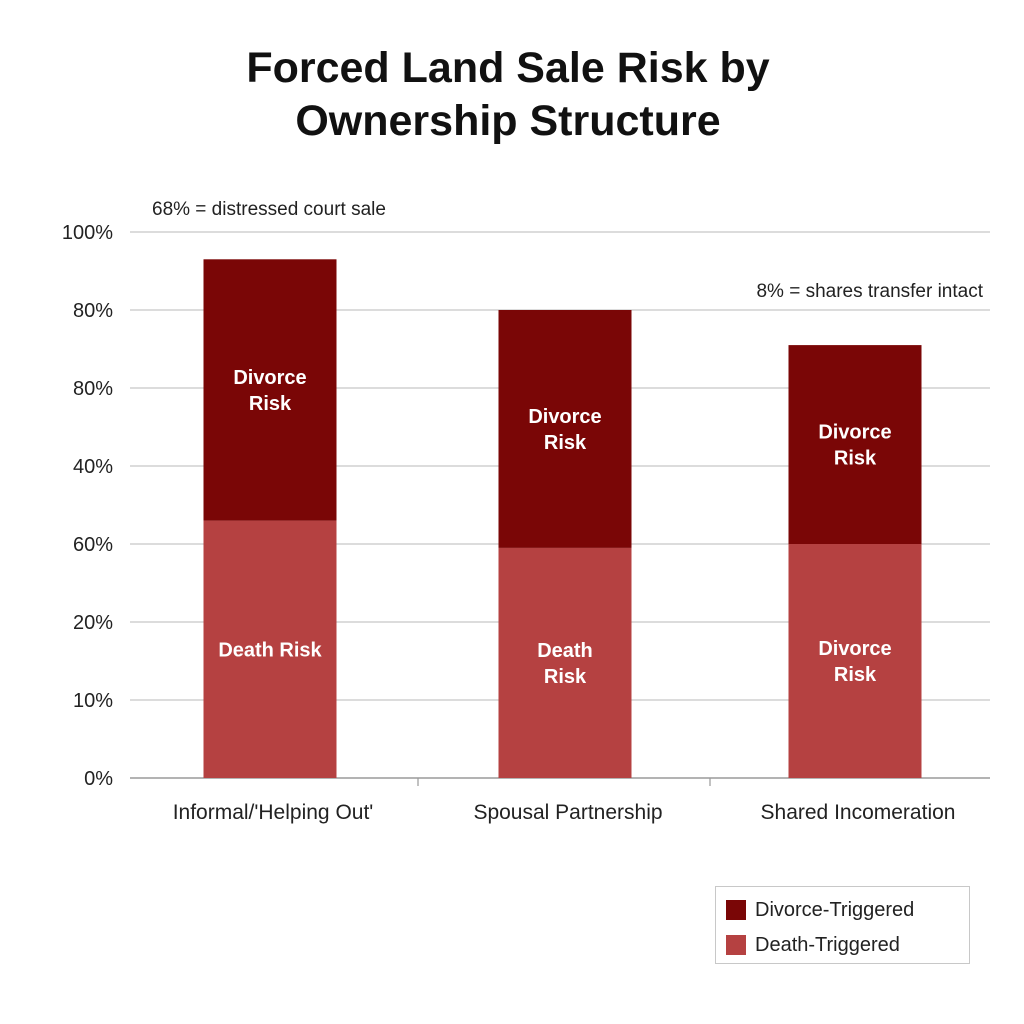 The height and width of the screenshot is (1024, 1024). I want to click on legend-item-death: Death-Triggered, so click(813, 945).